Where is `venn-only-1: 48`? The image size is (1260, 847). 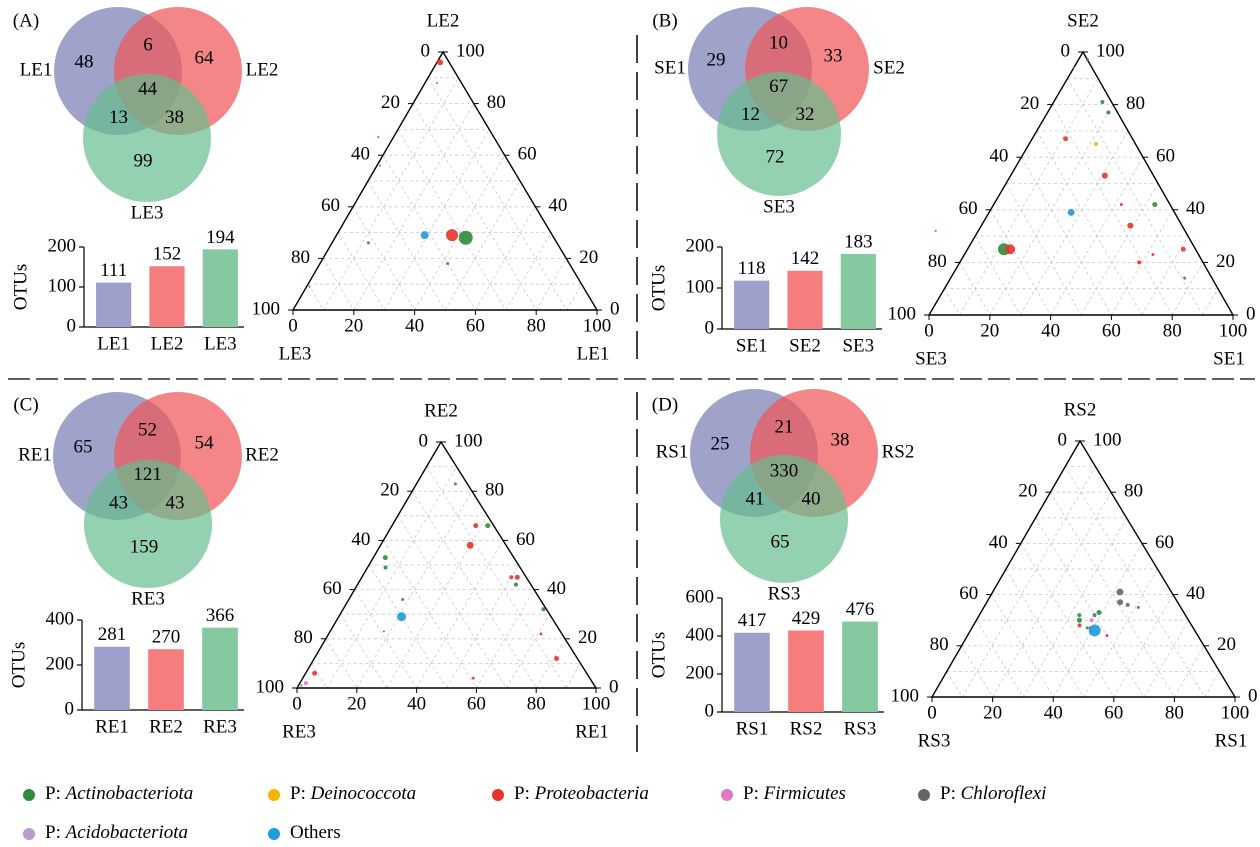 venn-only-1: 48 is located at coordinates (84, 61).